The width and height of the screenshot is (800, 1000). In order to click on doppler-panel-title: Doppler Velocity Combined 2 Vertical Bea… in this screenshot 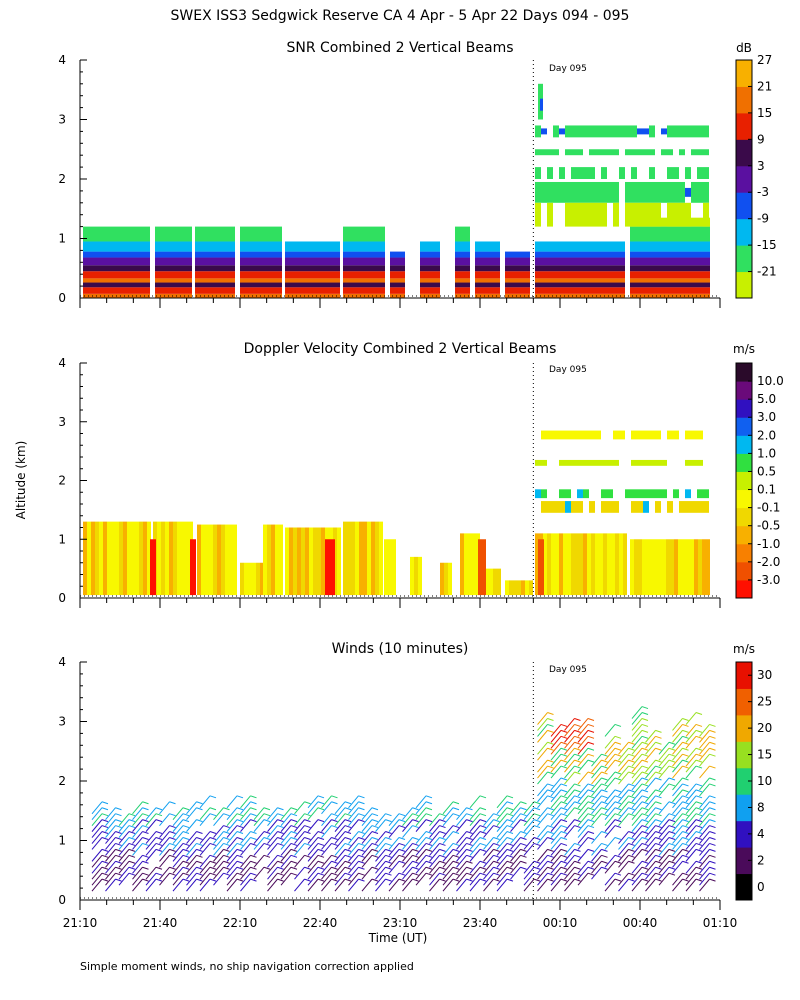, I will do `click(400, 349)`.